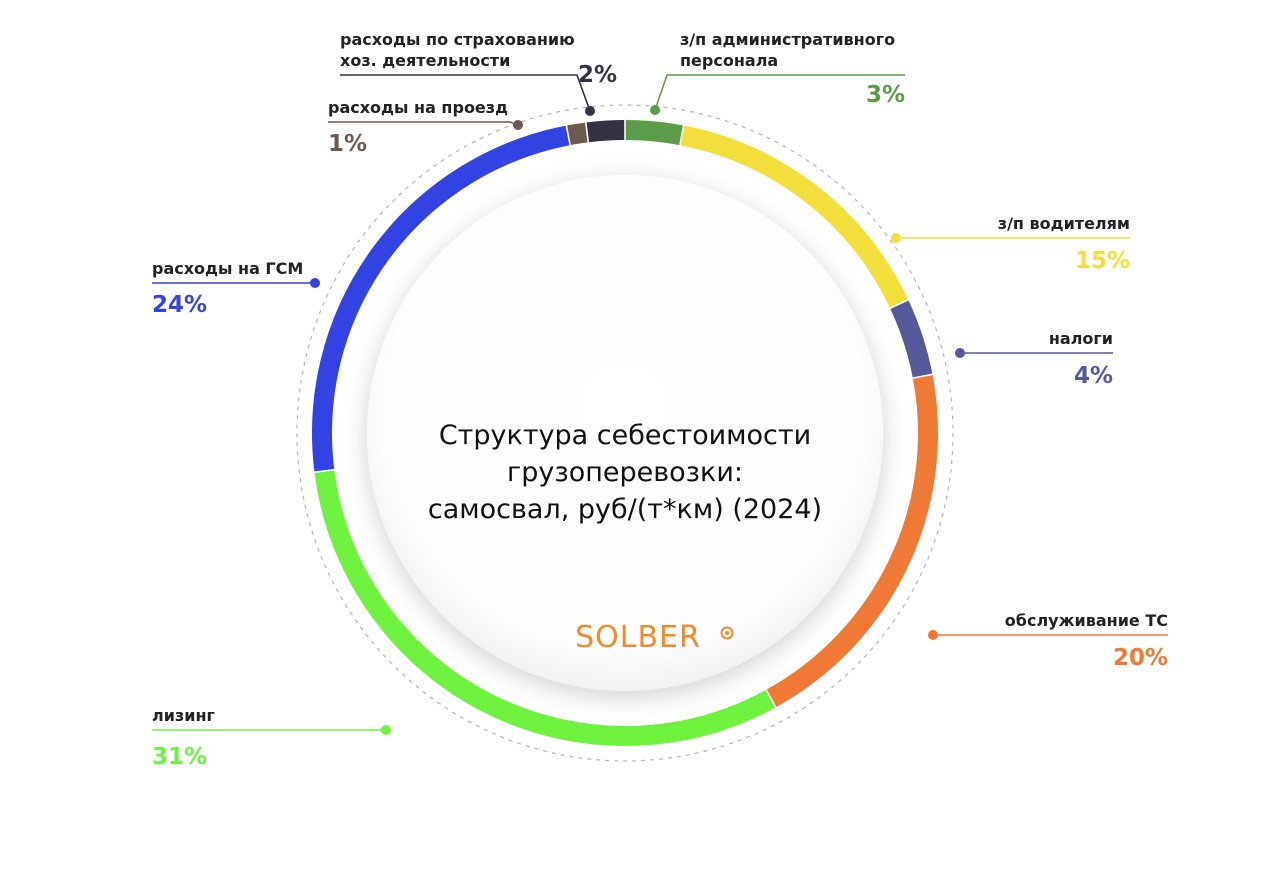 The height and width of the screenshot is (870, 1280). I want to click on leader-line-з-п-административного-персонала, so click(779, 92).